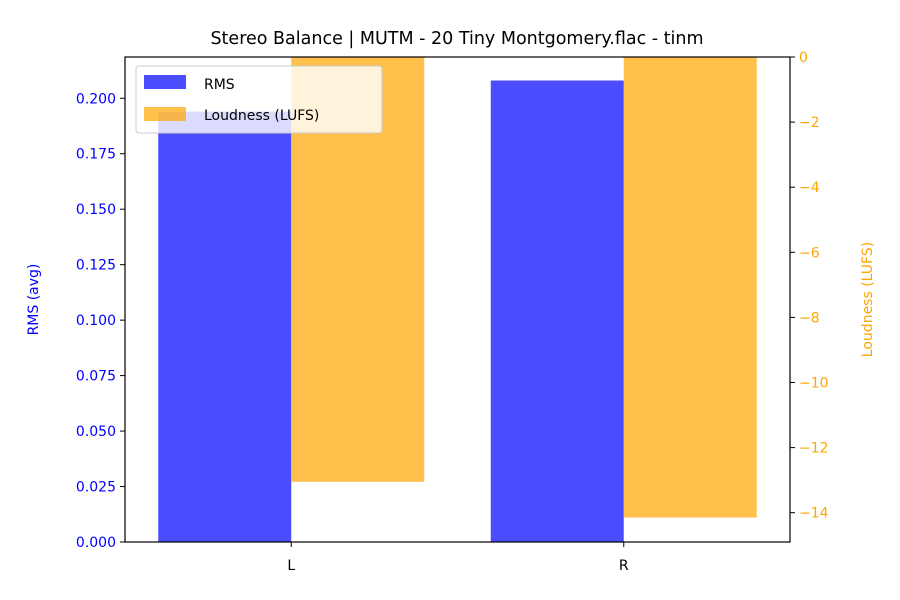 This screenshot has width=900, height=600. I want to click on left-tick-label: 0.125, so click(96, 266).